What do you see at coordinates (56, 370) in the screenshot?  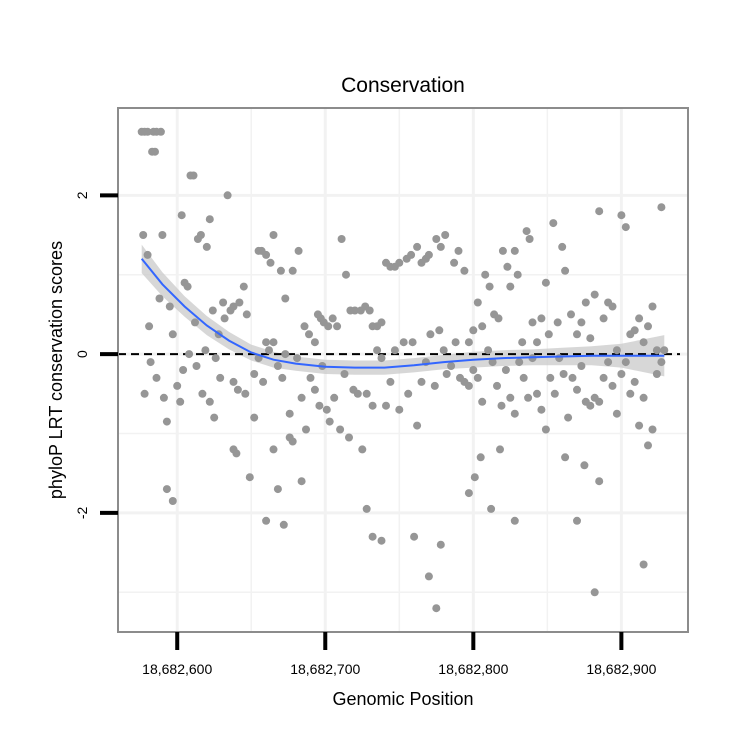 I see `y-axis-title: phyloP LRT conservation scores` at bounding box center [56, 370].